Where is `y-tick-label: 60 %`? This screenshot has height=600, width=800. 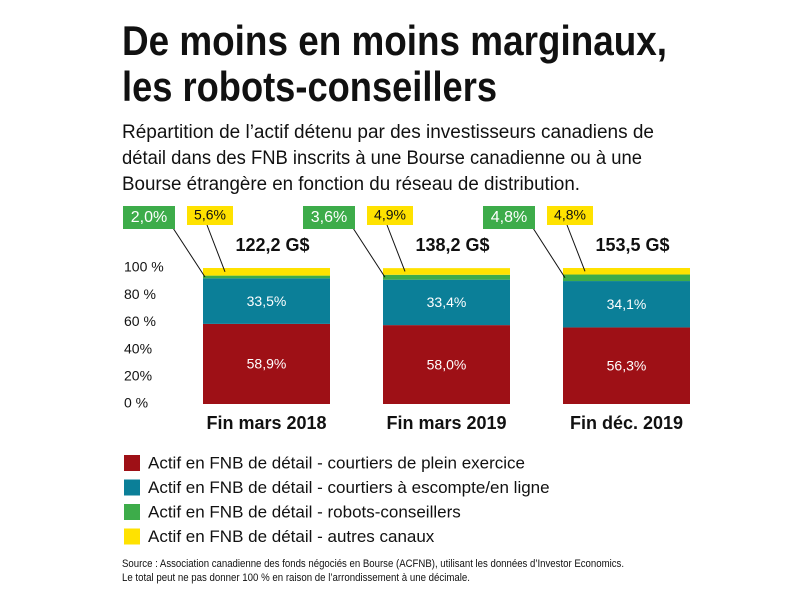 y-tick-label: 60 % is located at coordinates (140, 321).